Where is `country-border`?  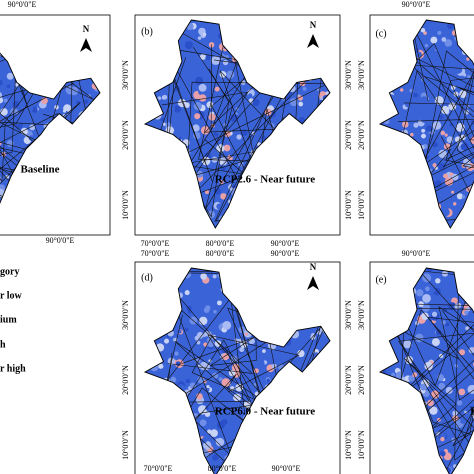 country-border is located at coordinates (426, 370).